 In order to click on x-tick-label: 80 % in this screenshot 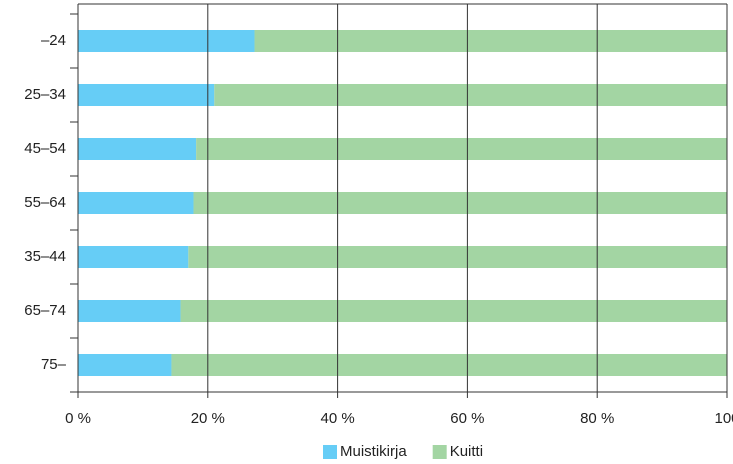, I will do `click(597, 418)`.